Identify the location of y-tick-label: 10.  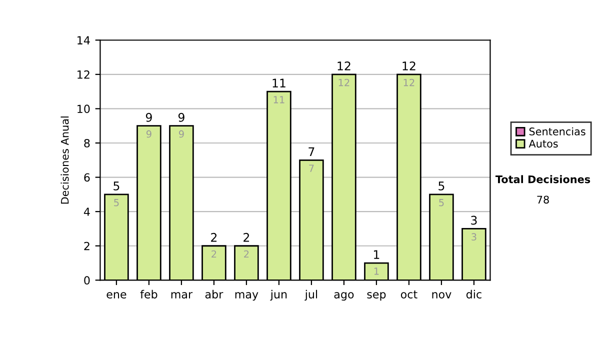
(84, 109).